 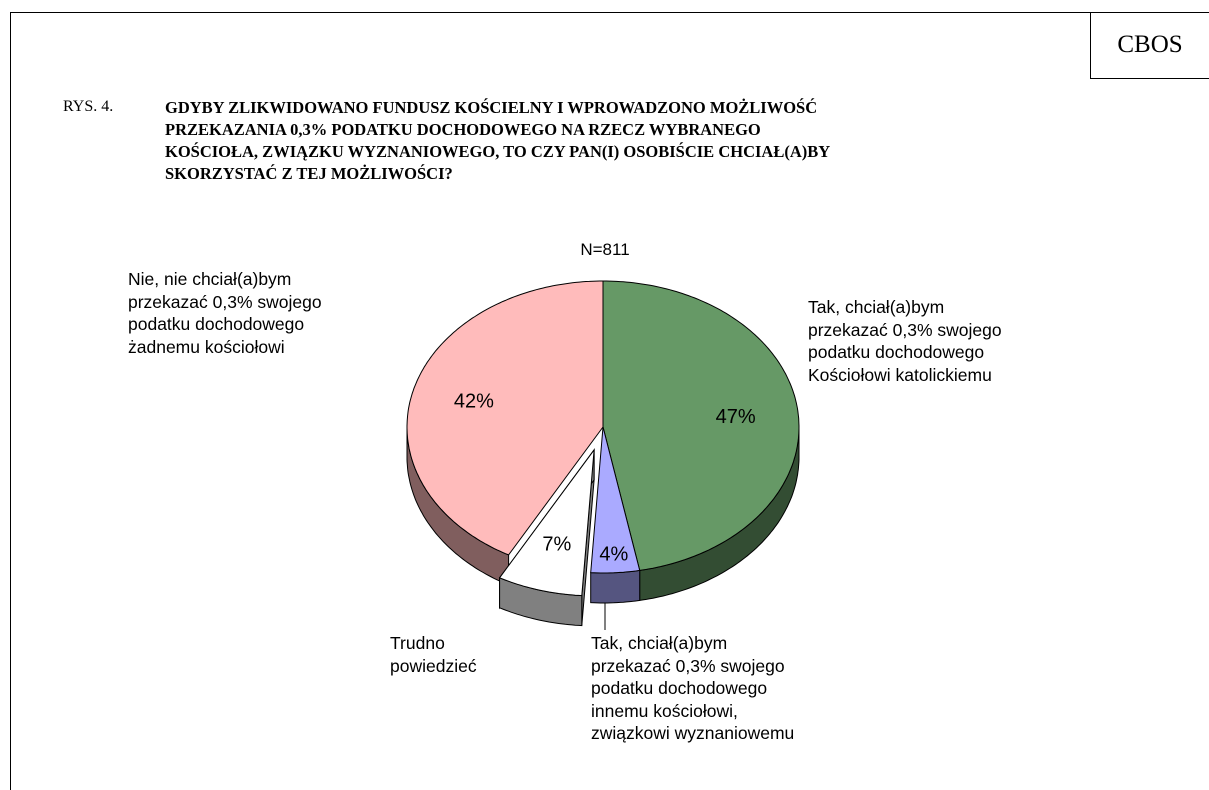 I want to click on category-label: Trudno powiedzieć, so click(x=433, y=654).